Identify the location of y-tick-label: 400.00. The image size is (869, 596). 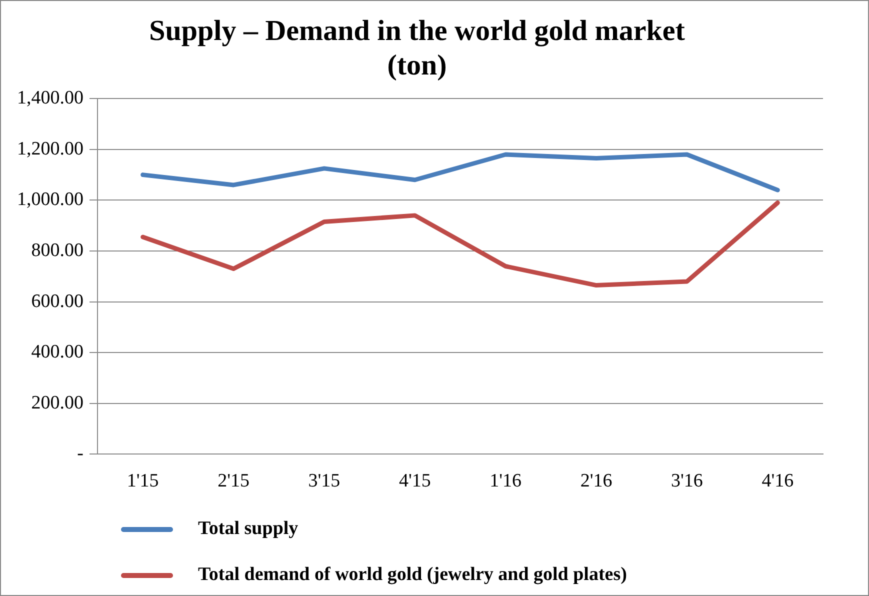
(57, 352).